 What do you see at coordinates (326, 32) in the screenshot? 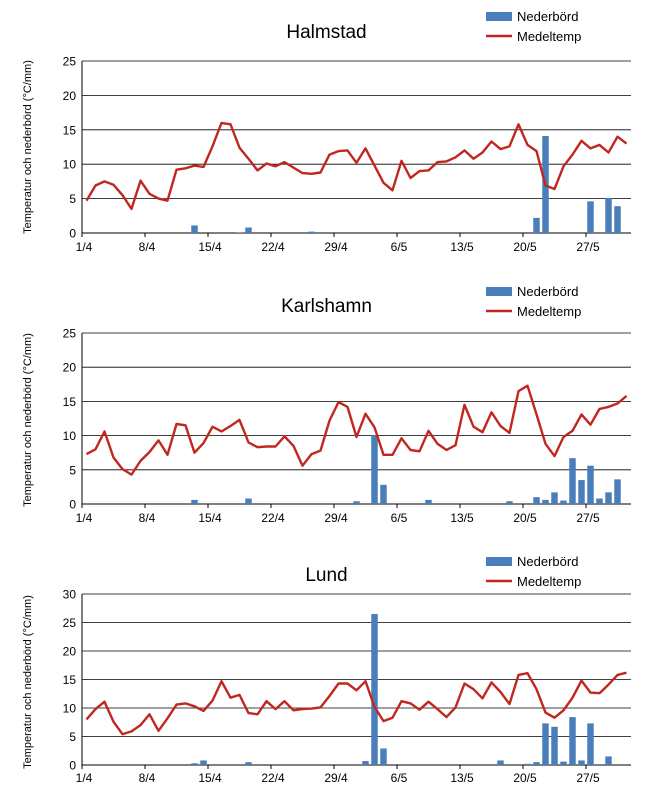
I see `chart-title: Halmstad` at bounding box center [326, 32].